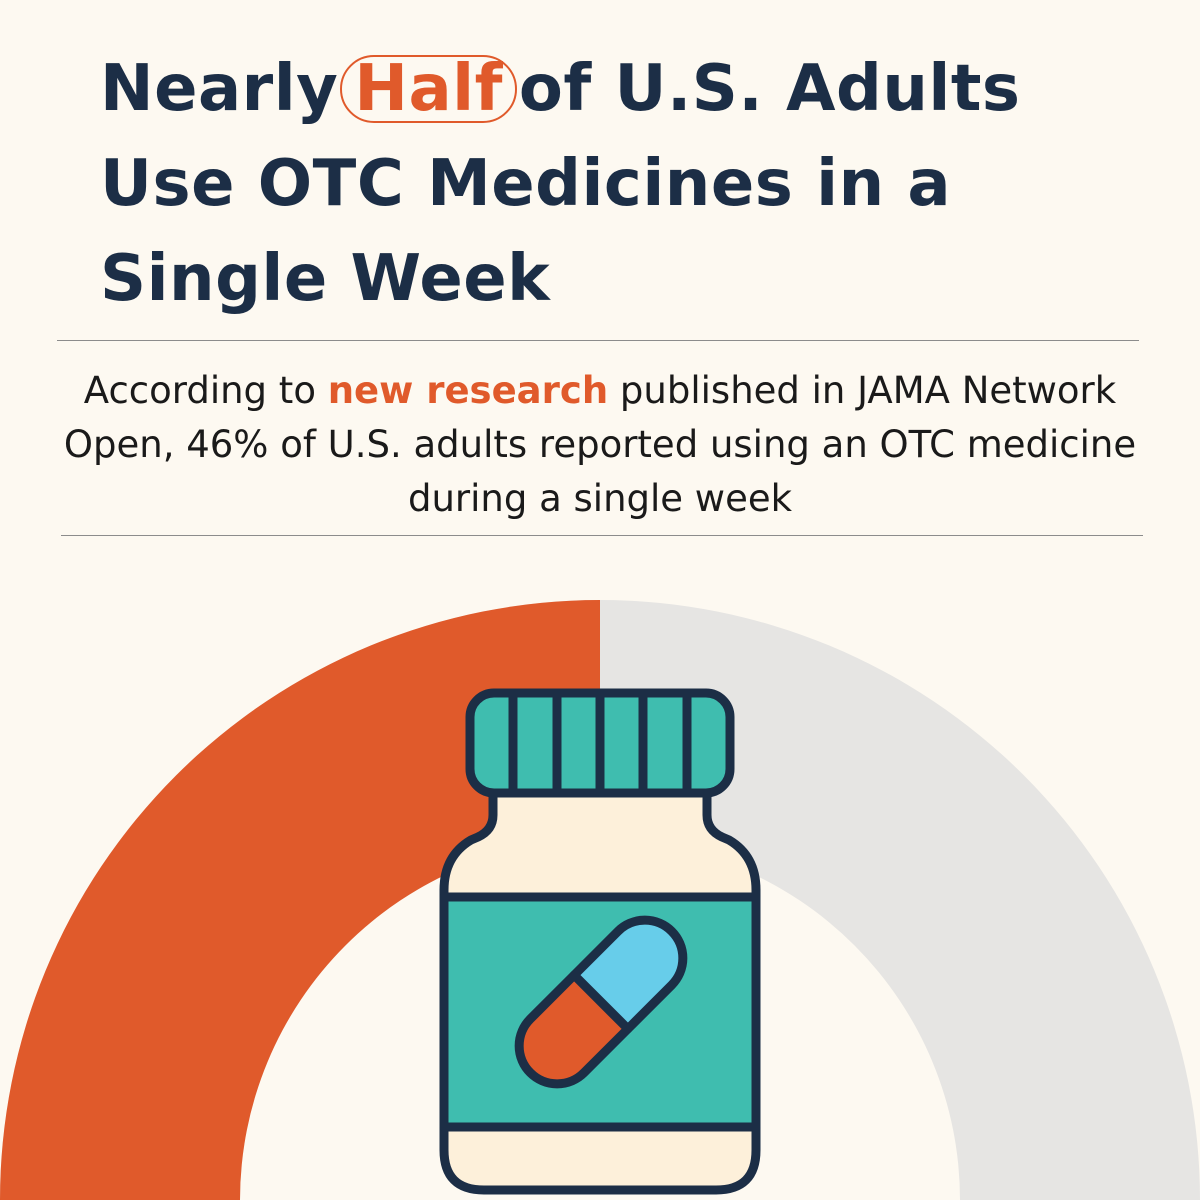  What do you see at coordinates (526, 184) in the screenshot?
I see `headline-line-2: Use OTC Medicines in a` at bounding box center [526, 184].